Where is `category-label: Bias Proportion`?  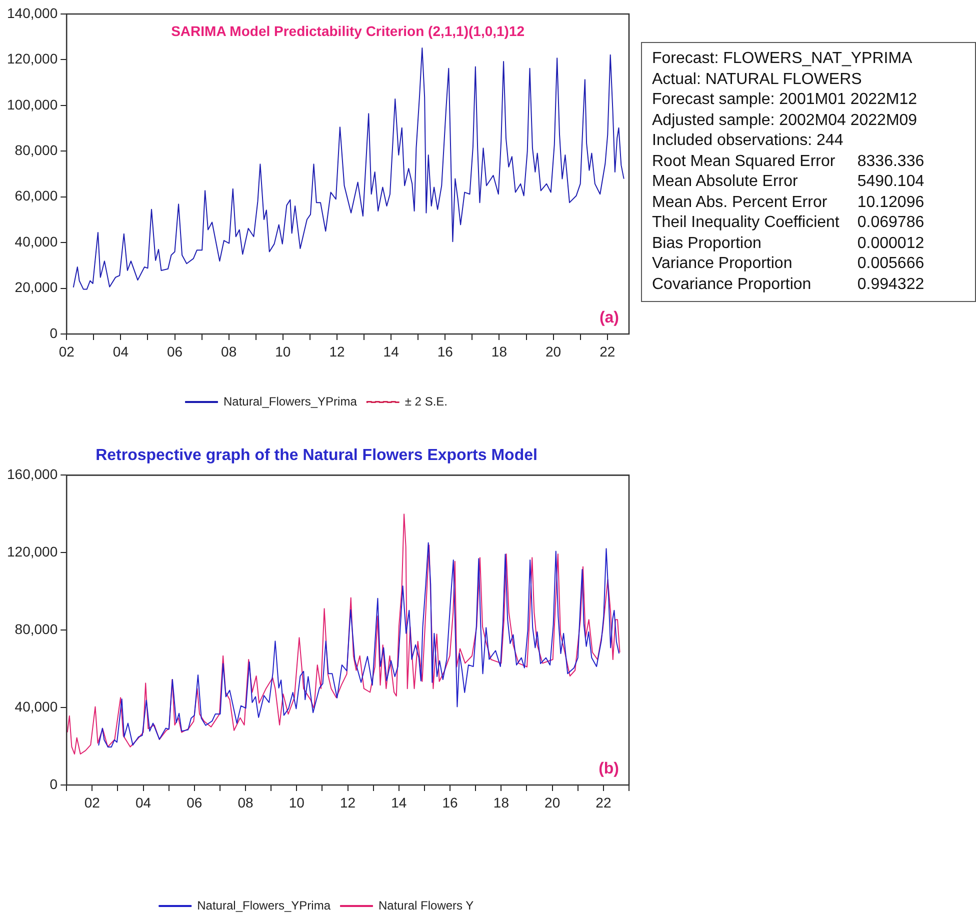 category-label: Bias Proportion is located at coordinates (707, 244).